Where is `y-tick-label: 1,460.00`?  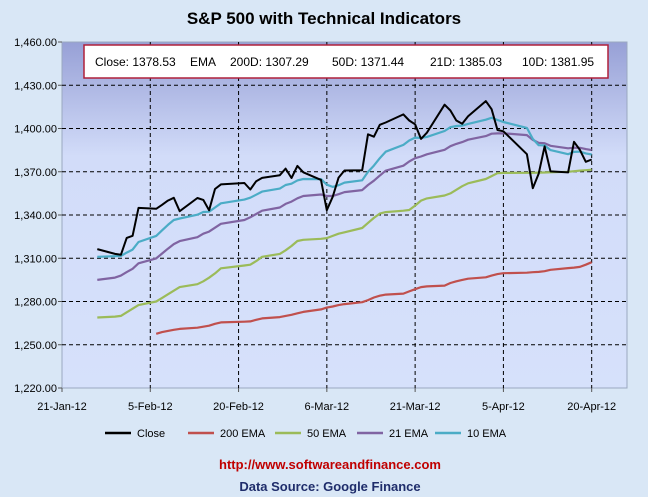
y-tick-label: 1,460.00 is located at coordinates (35, 43).